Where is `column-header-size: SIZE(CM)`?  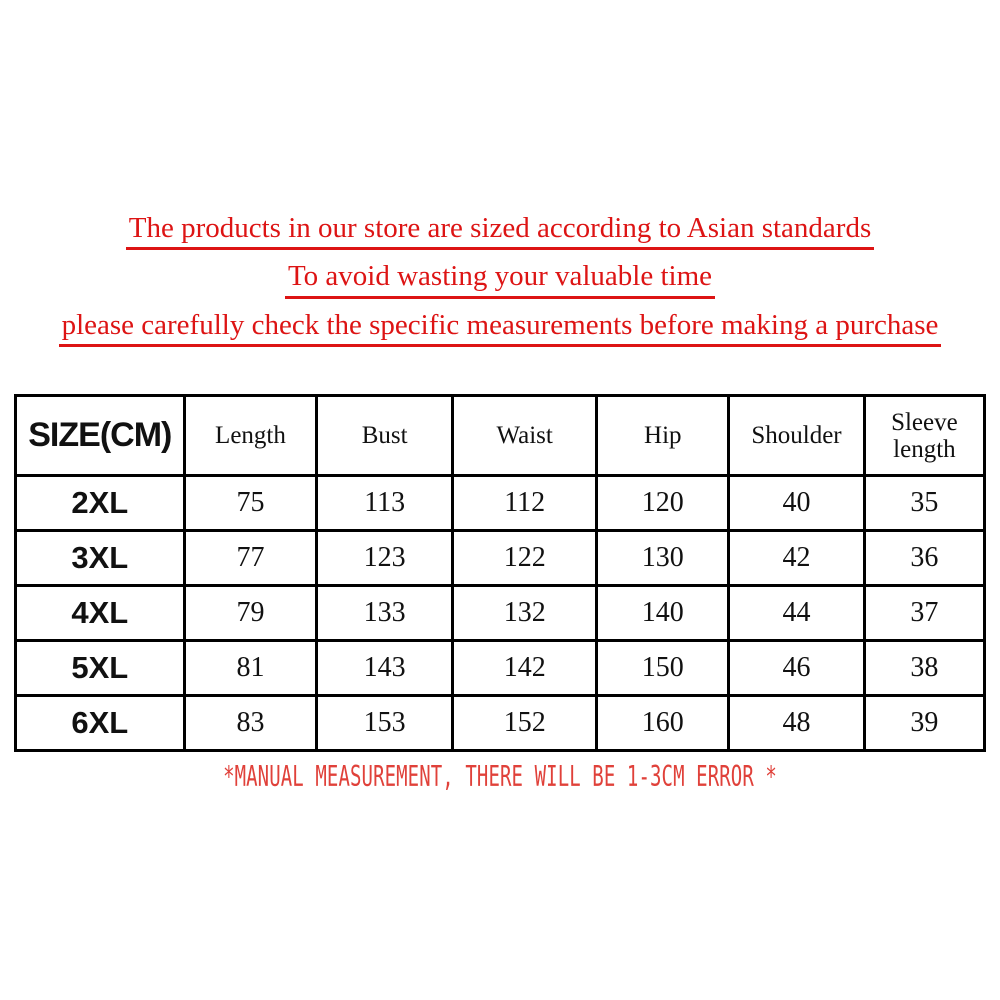 column-header-size: SIZE(CM) is located at coordinates (100, 435).